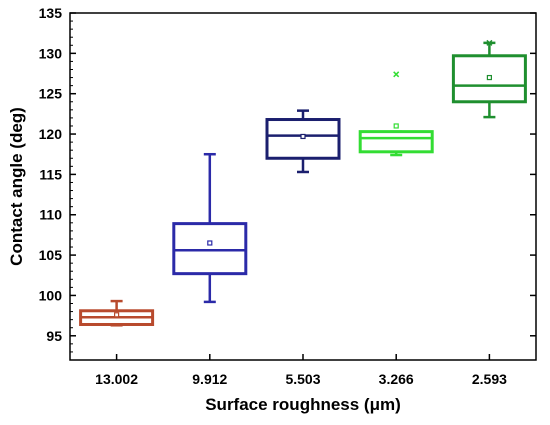  Describe the element at coordinates (50, 215) in the screenshot. I see `y-tick-label: 110` at that location.